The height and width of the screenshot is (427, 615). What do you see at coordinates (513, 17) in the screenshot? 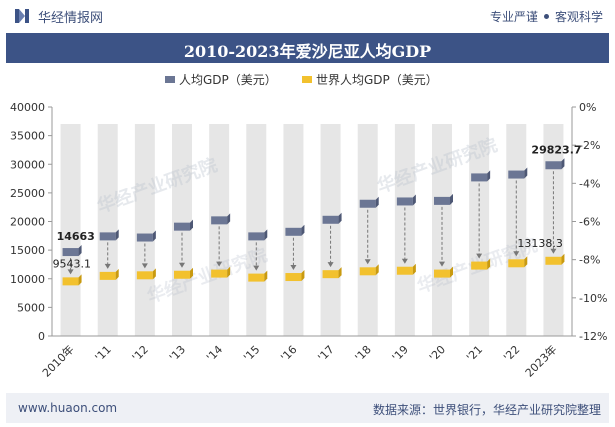
I see `slogan-left: 专业严谨` at bounding box center [513, 17].